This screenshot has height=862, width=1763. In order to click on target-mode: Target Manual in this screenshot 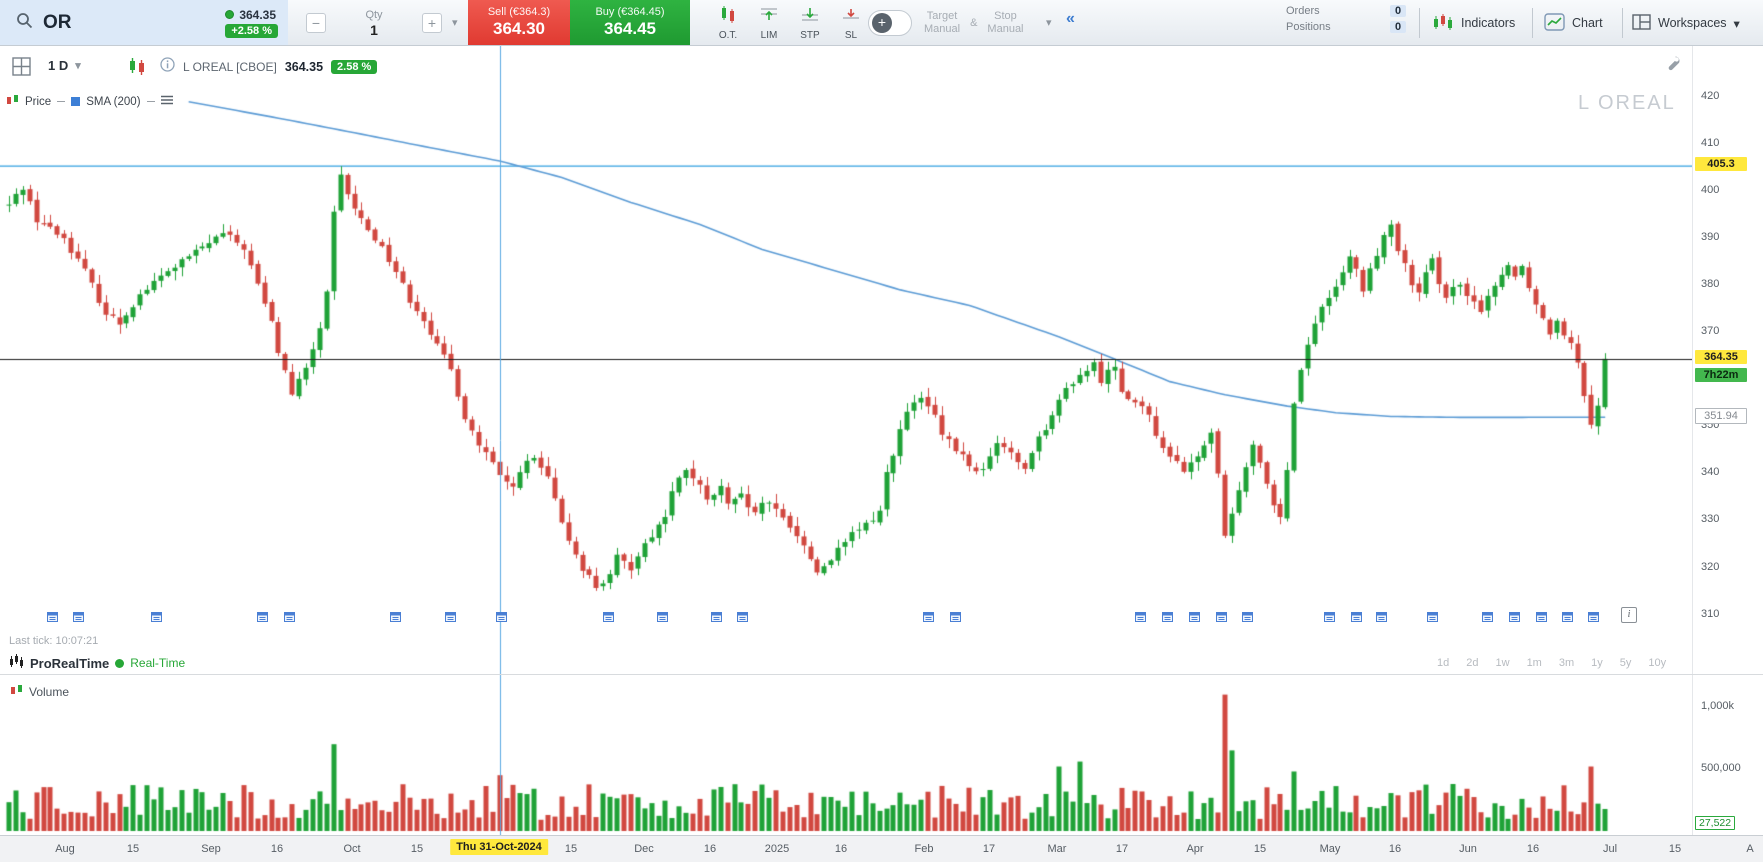, I will do `click(942, 22)`.